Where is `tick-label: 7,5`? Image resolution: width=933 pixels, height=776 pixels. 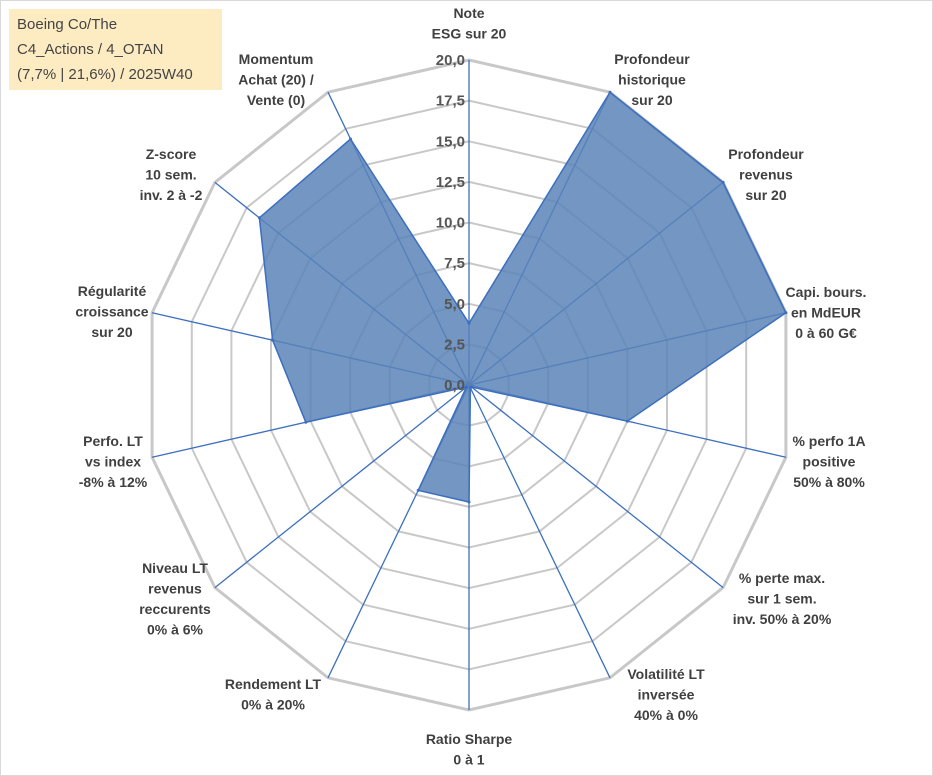 tick-label: 7,5 is located at coordinates (454, 263).